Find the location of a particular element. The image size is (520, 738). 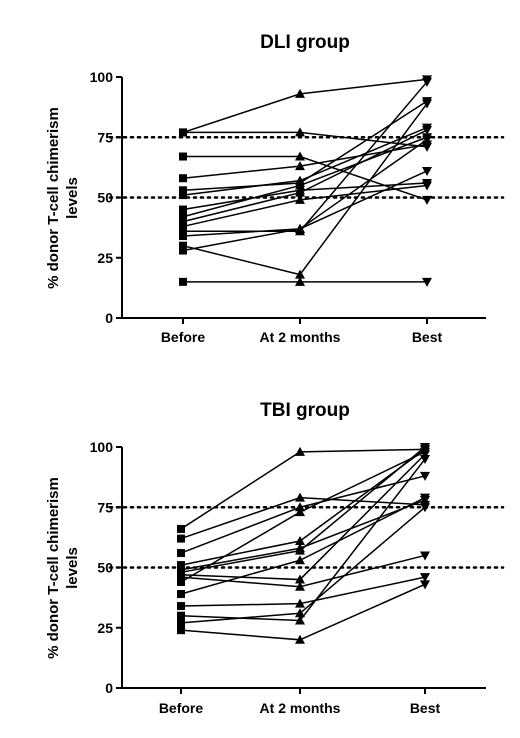

chart-title: DLI group is located at coordinates (305, 42).